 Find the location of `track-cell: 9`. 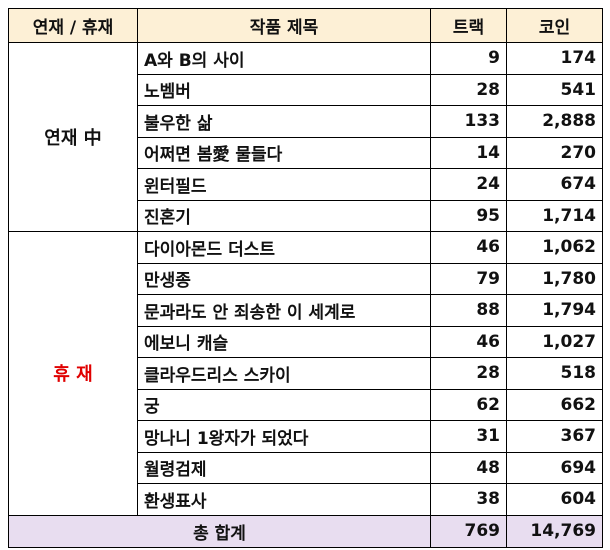

track-cell: 9 is located at coordinates (468, 58).